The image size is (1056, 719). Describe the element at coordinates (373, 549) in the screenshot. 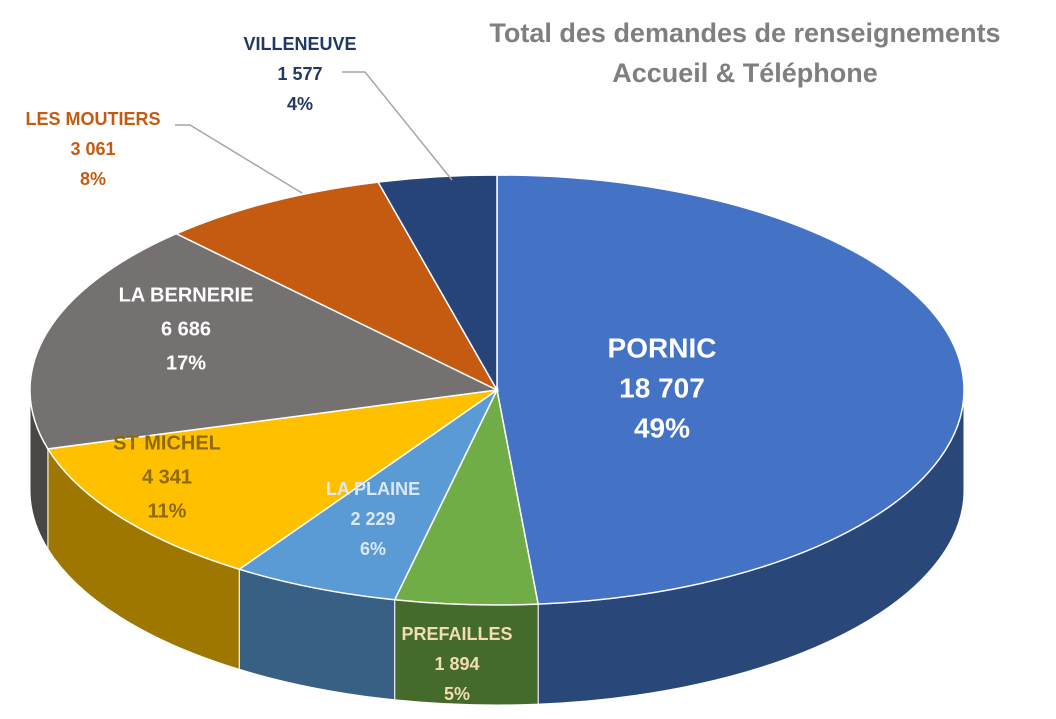

I see `percent-label: 6%` at that location.